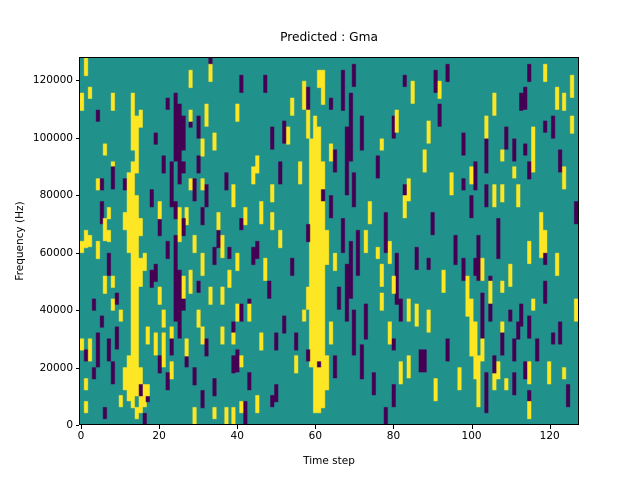  What do you see at coordinates (69, 425) in the screenshot?
I see `y-tick-text: 0` at bounding box center [69, 425].